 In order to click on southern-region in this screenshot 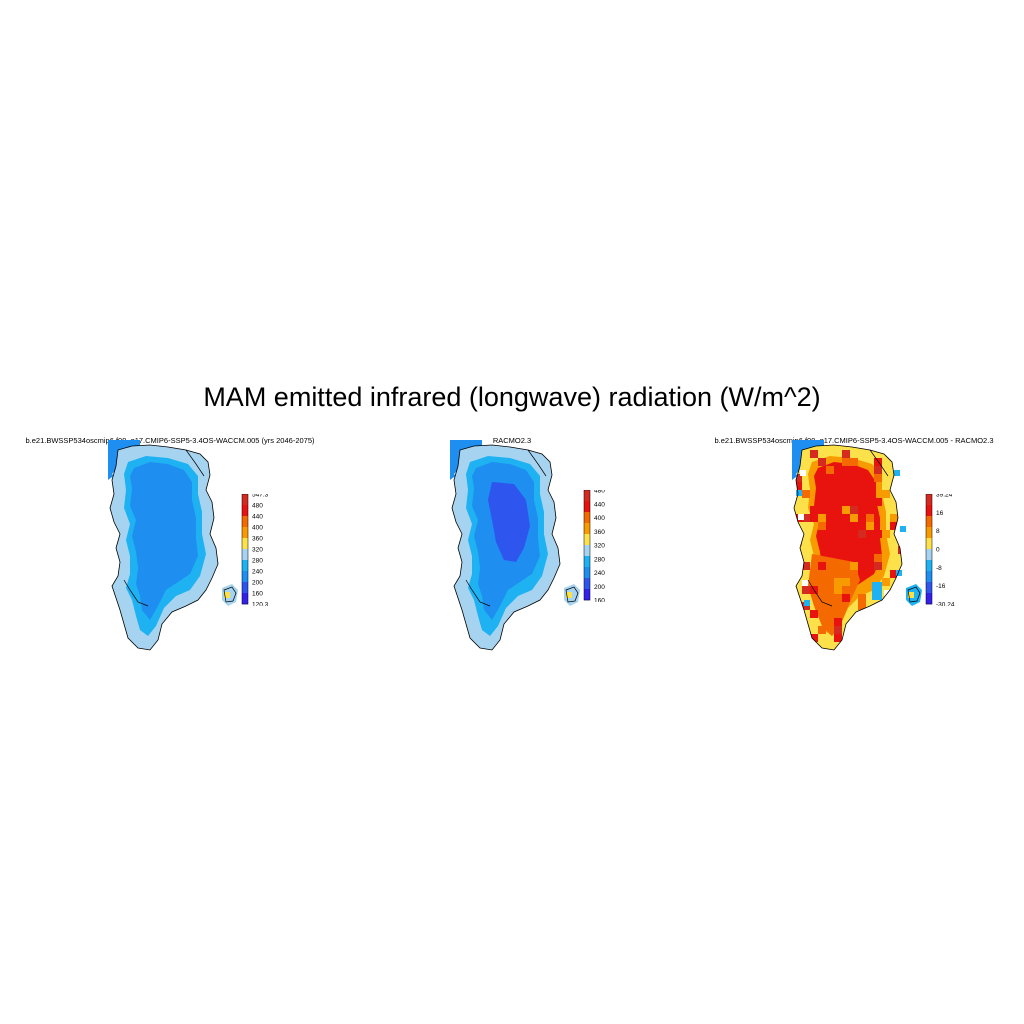, I will do `click(834, 595)`.